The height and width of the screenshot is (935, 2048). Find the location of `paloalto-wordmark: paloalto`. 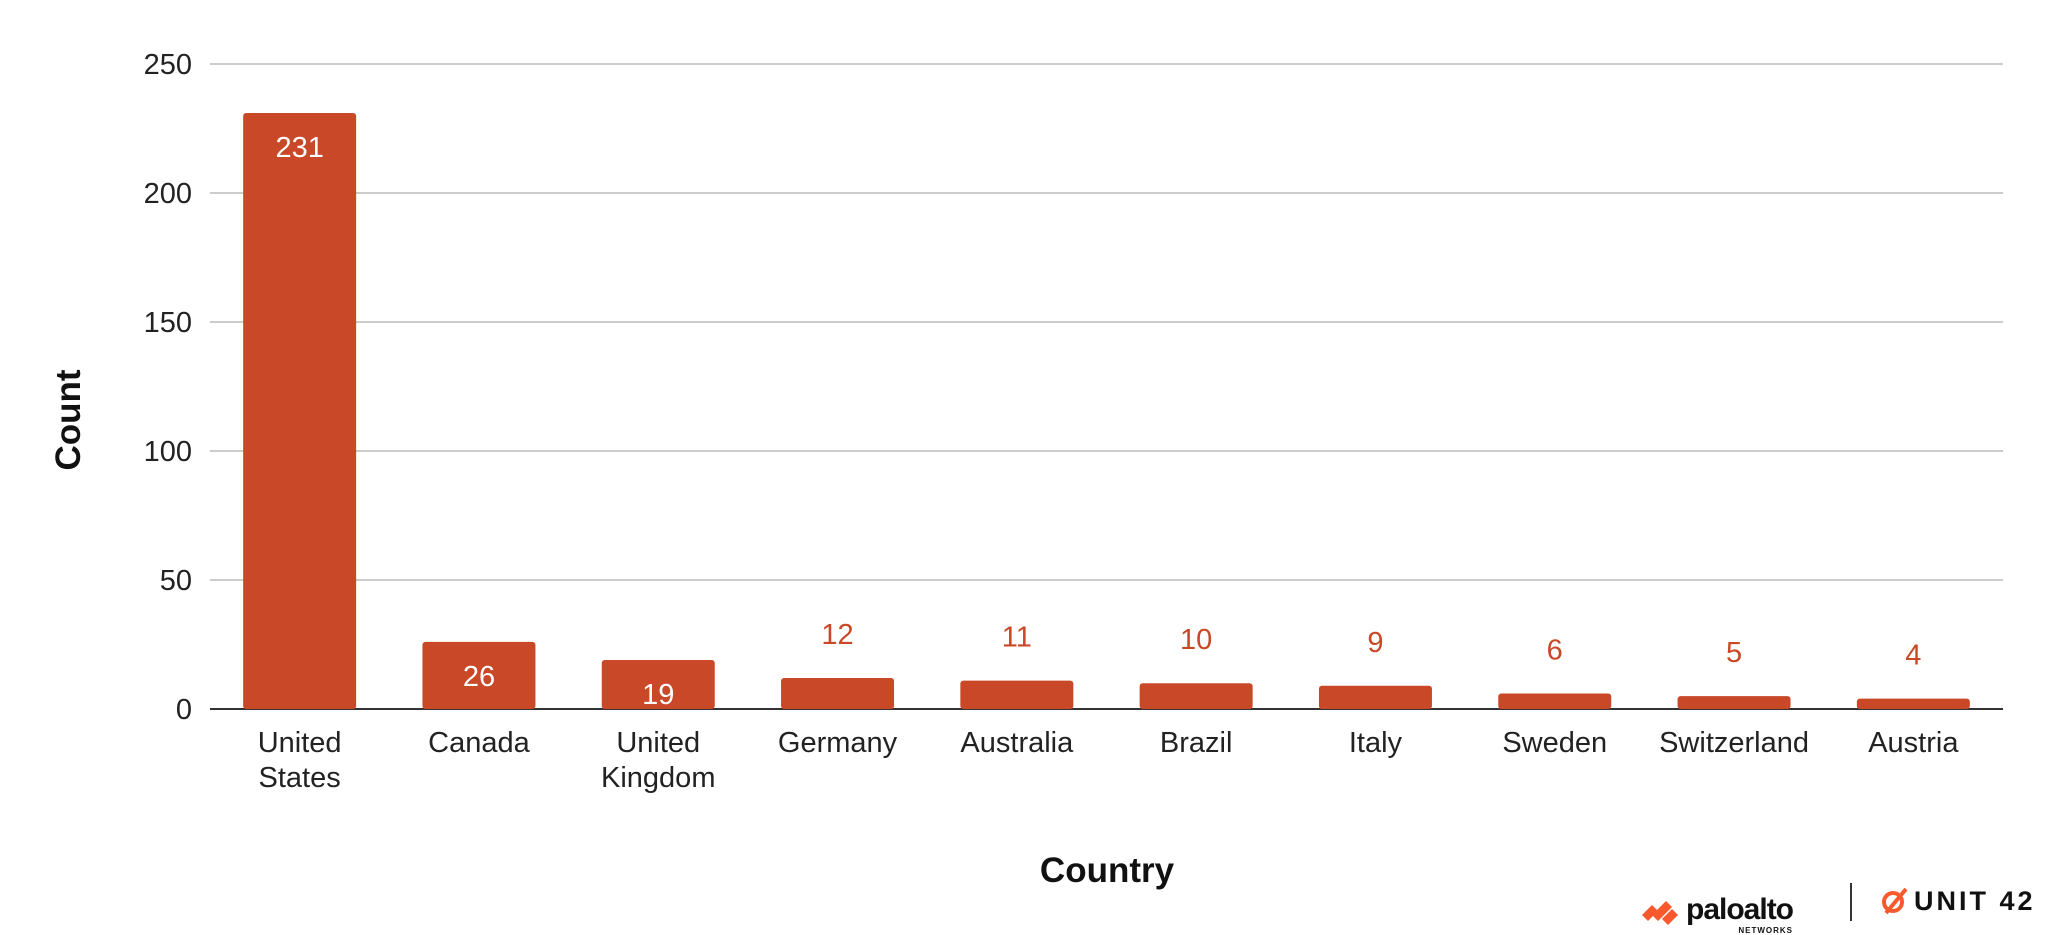

paloalto-wordmark: paloalto is located at coordinates (1740, 909).